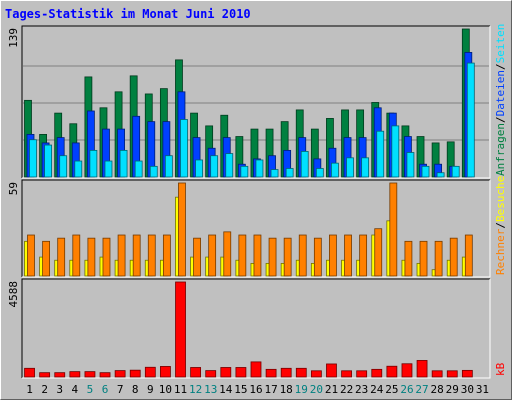 Image resolution: width=512 pixels, height=400 pixels. What do you see at coordinates (75, 389) in the screenshot?
I see `x-tick-label-day-4: 4` at bounding box center [75, 389].